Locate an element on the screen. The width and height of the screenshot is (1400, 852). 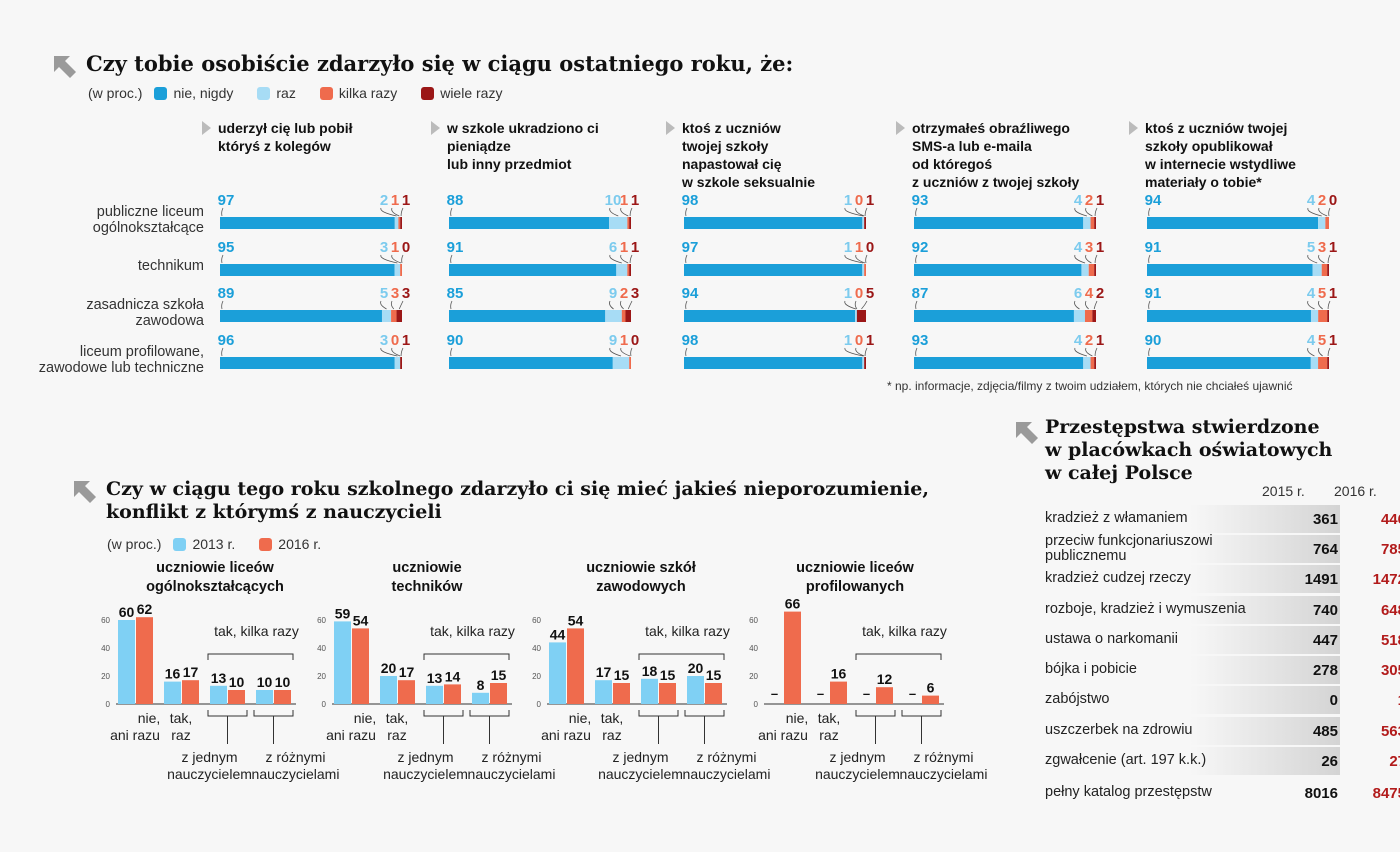
row-label: zasadnicza szkoła zawodowa is located at coordinates (145, 313).